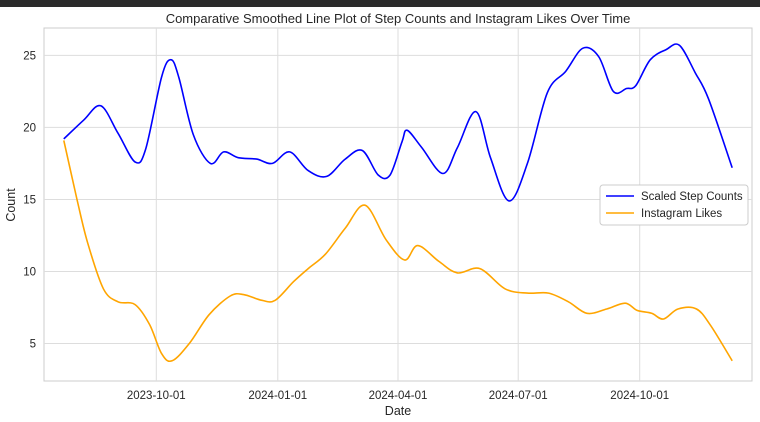  Describe the element at coordinates (29, 200) in the screenshot. I see `y-tick-label: 15` at that location.